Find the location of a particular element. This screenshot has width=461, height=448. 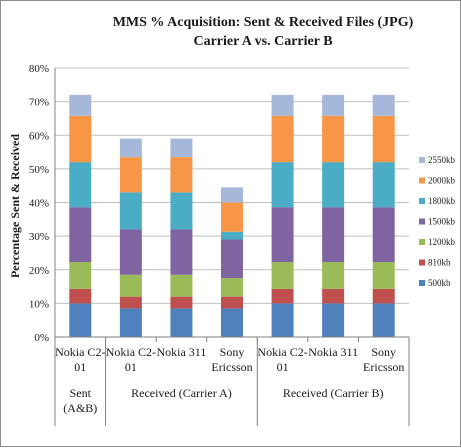

legend-label: 1200kb is located at coordinates (442, 242).